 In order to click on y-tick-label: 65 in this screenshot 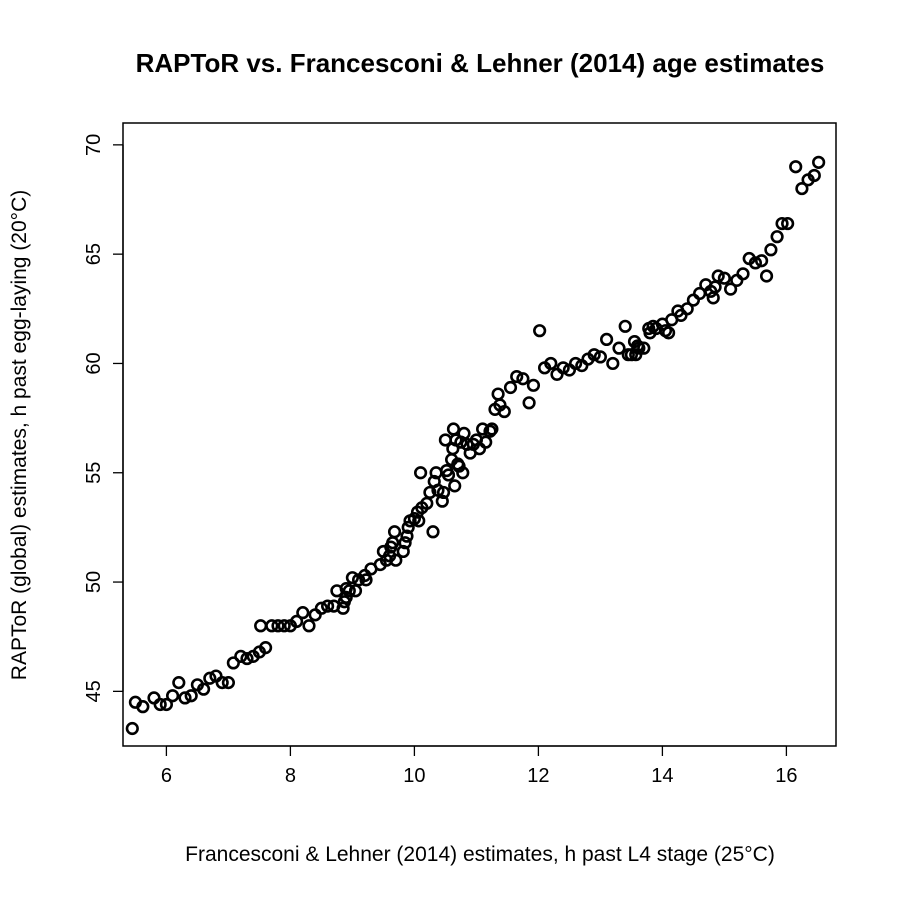, I will do `click(94, 254)`.